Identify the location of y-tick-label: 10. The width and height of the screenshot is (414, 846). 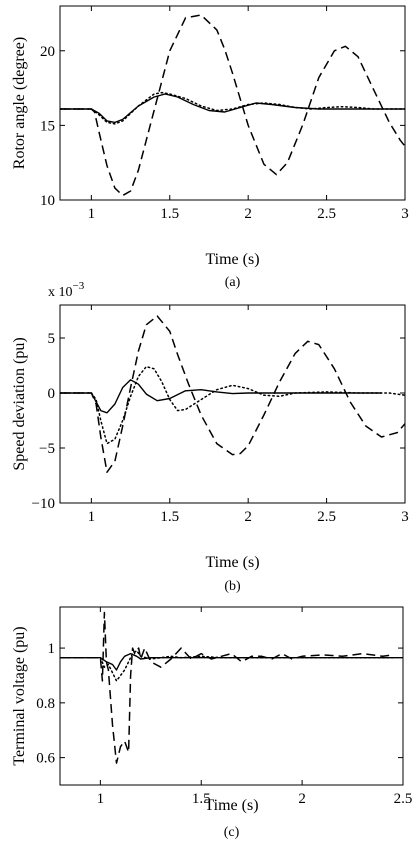
(47, 201).